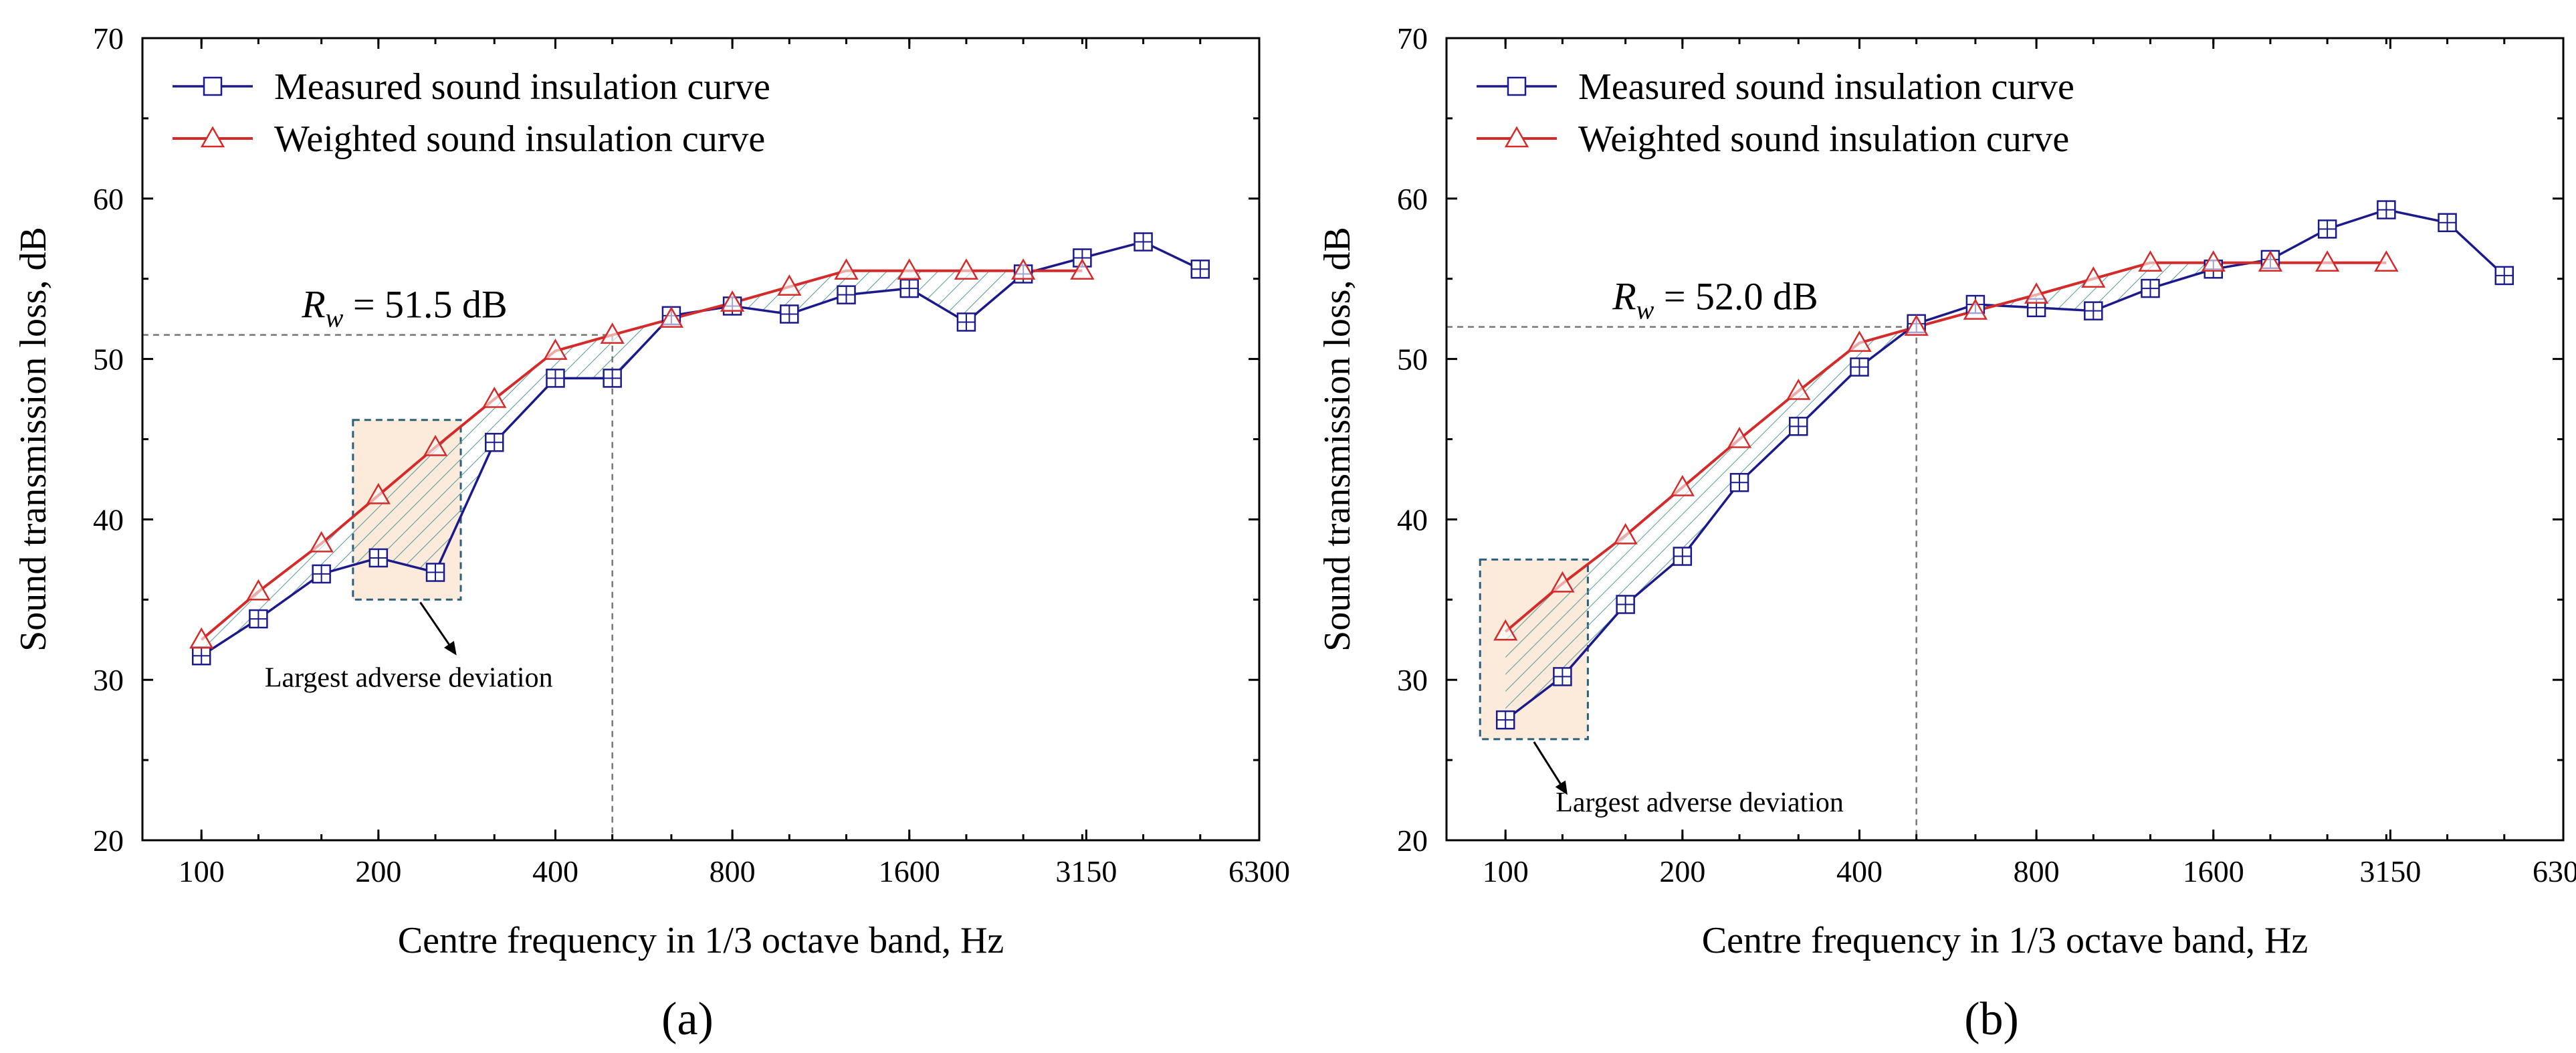 This screenshot has width=2576, height=1053. What do you see at coordinates (1991, 1019) in the screenshot?
I see `panel-label: (b)` at bounding box center [1991, 1019].